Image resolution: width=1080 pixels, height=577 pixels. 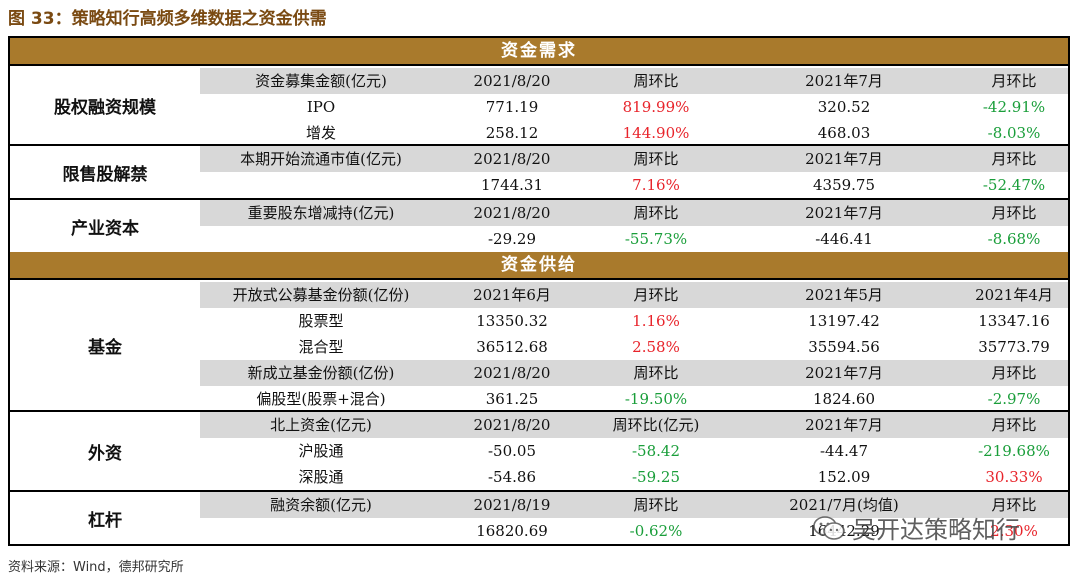 What do you see at coordinates (1014, 451) in the screenshot?
I see `change-cell: -219.68%` at bounding box center [1014, 451].